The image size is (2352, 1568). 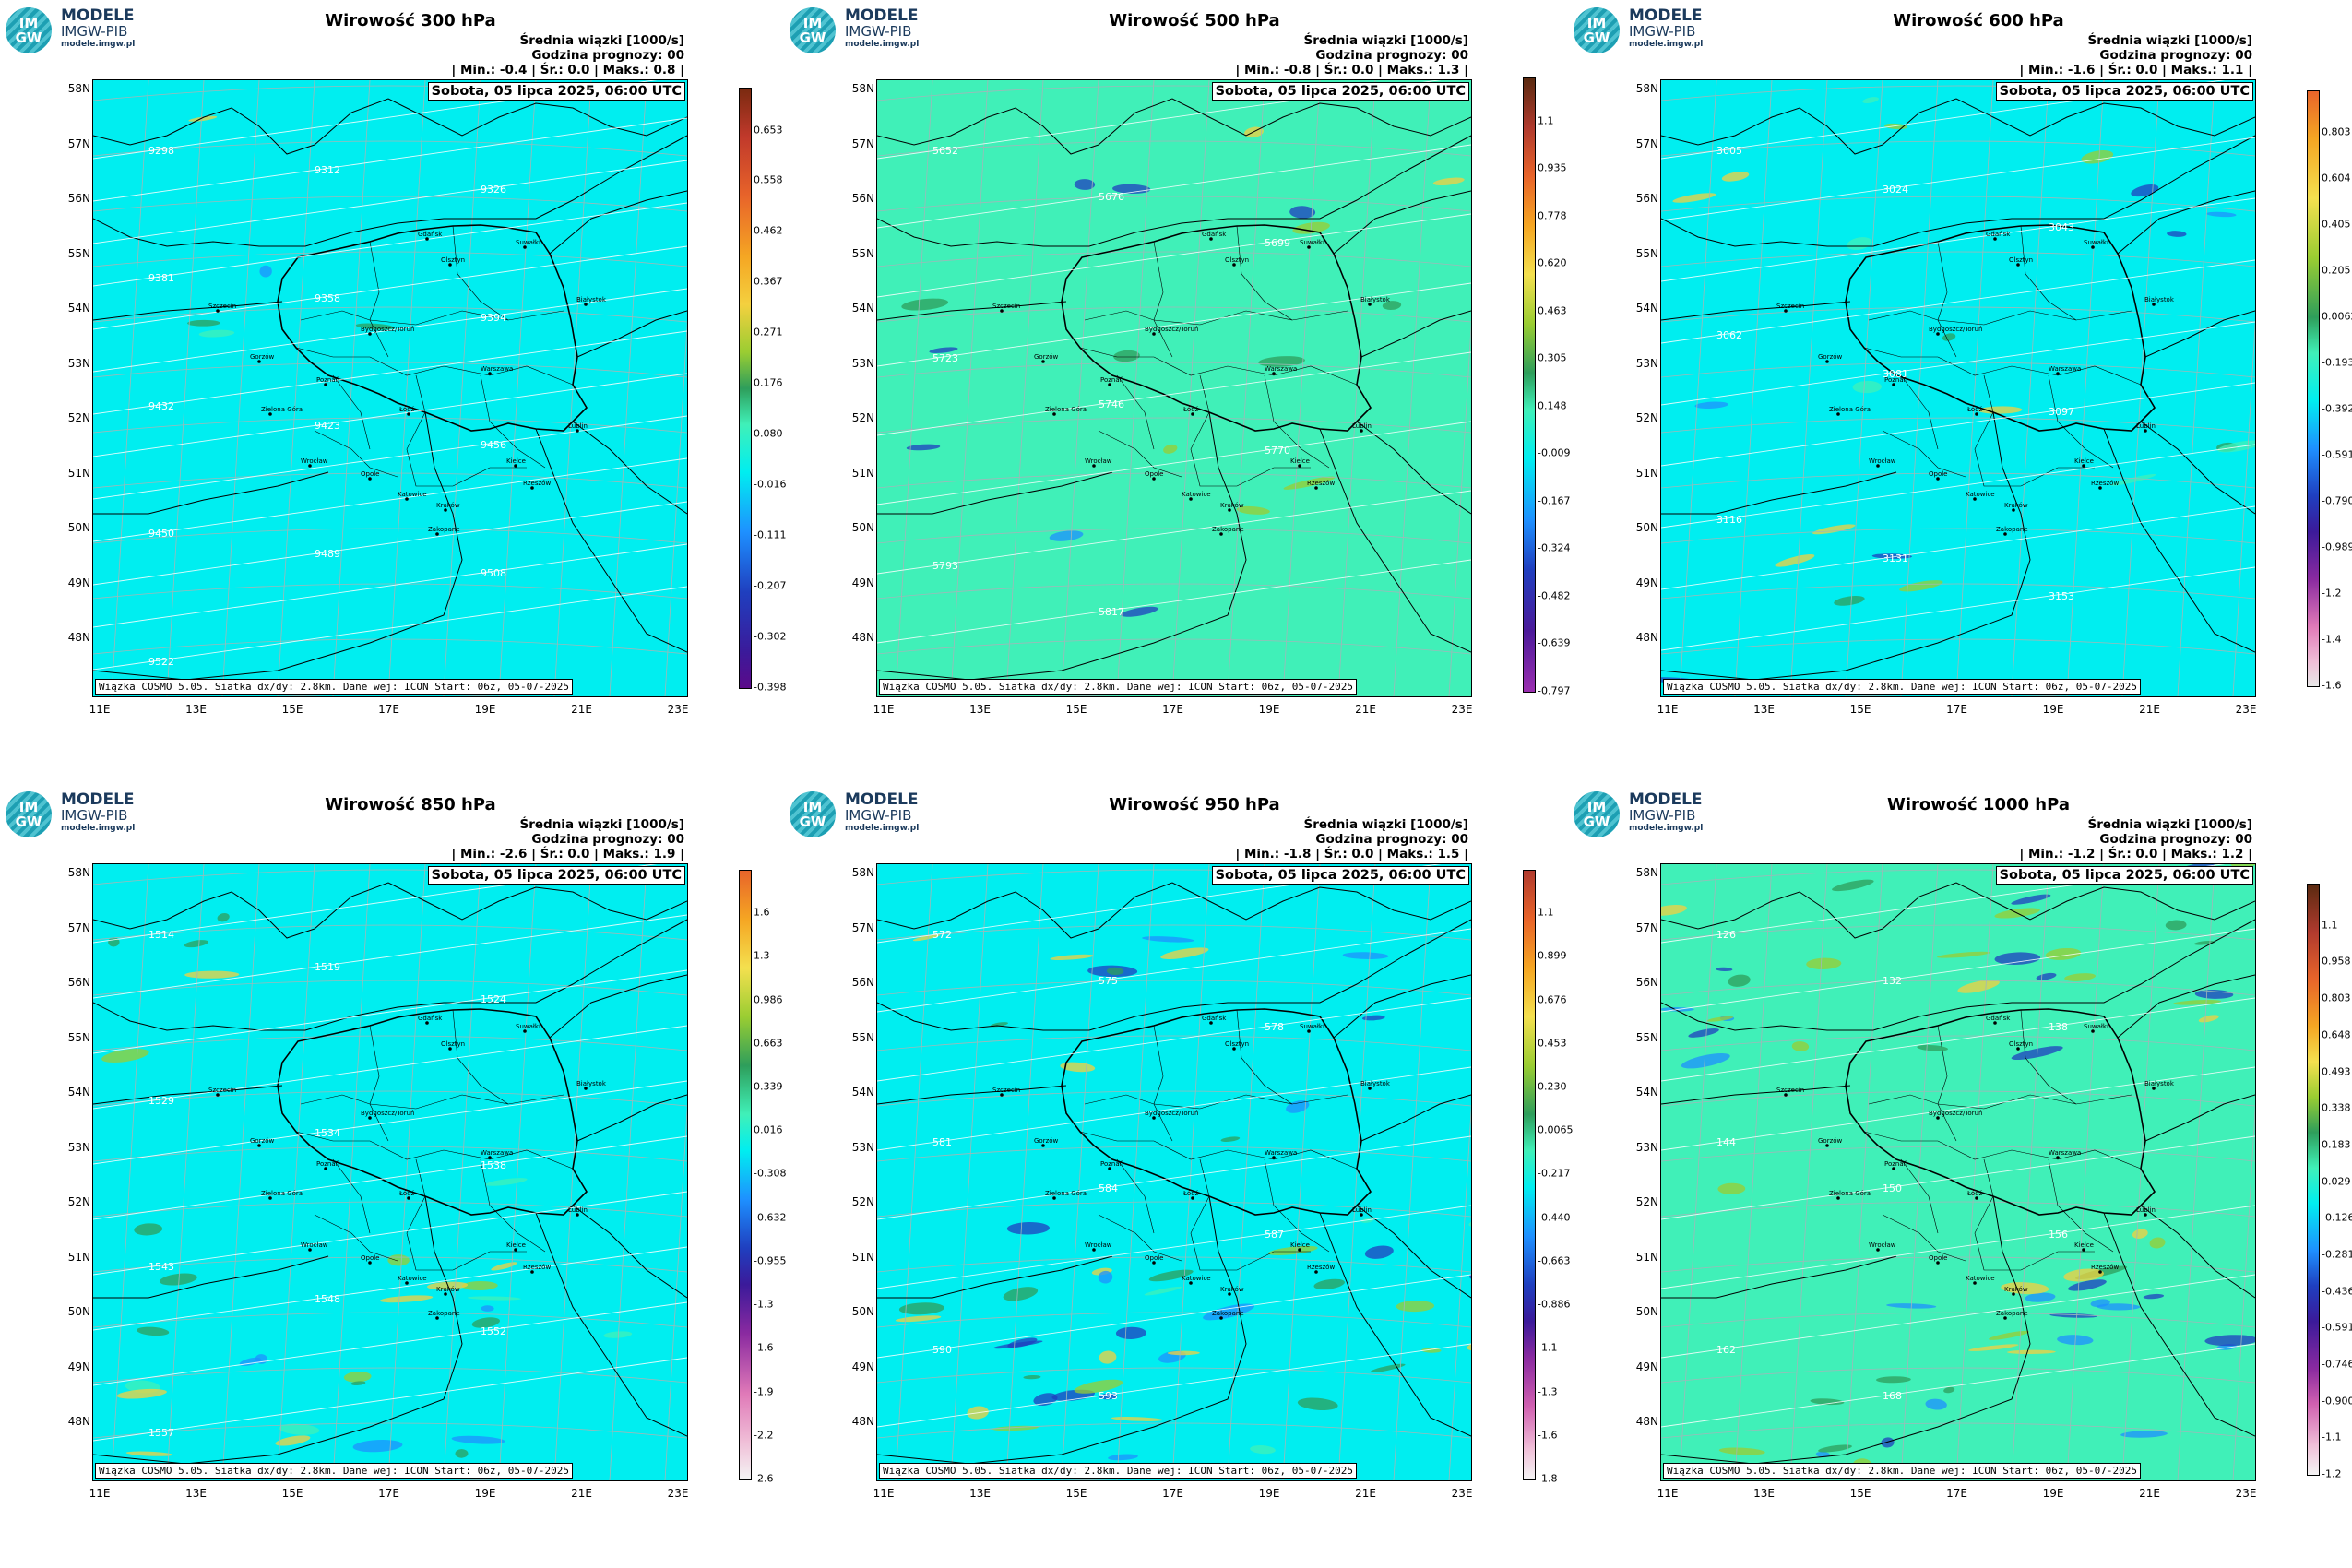 What do you see at coordinates (2336, 1144) in the screenshot?
I see `colorbar-tick-label: 0.183` at bounding box center [2336, 1144].